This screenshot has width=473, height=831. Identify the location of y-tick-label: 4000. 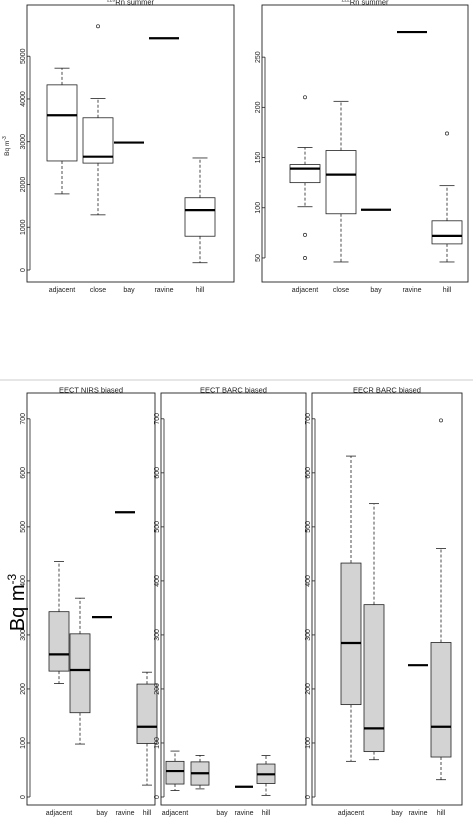
(23, 99).